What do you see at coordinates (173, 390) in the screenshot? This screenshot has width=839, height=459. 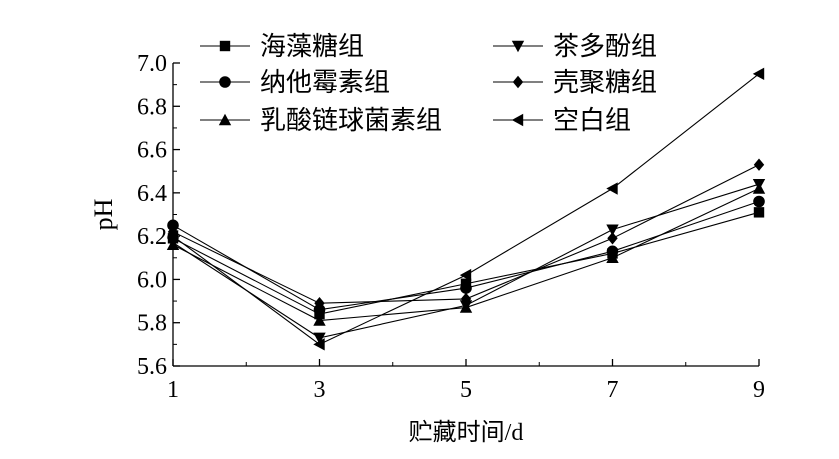 I see `x-tick-label: 1` at bounding box center [173, 390].